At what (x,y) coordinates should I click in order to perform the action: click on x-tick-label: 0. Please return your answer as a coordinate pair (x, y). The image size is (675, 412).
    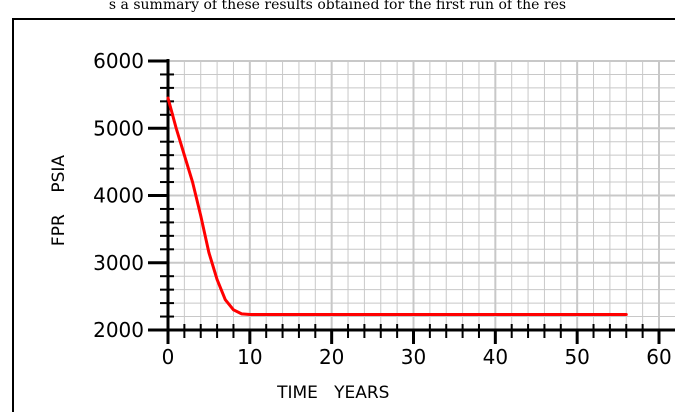
    Looking at the image, I should click on (168, 357).